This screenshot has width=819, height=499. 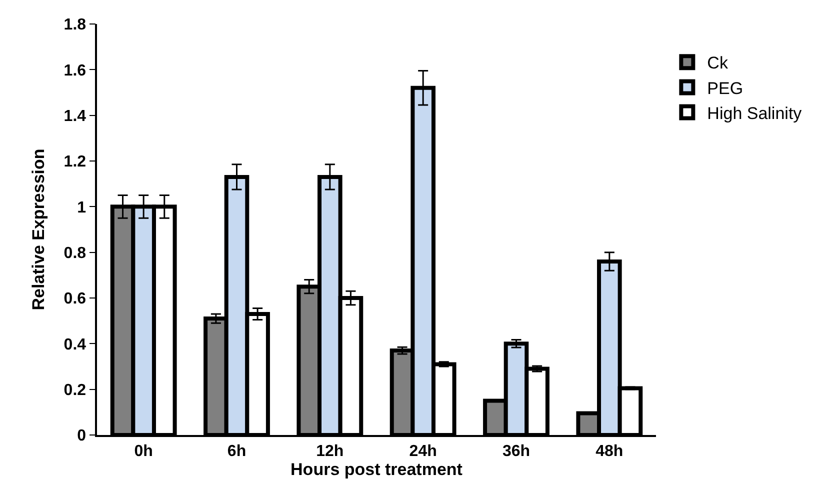 I want to click on x-tick-label: 24h, so click(x=423, y=451).